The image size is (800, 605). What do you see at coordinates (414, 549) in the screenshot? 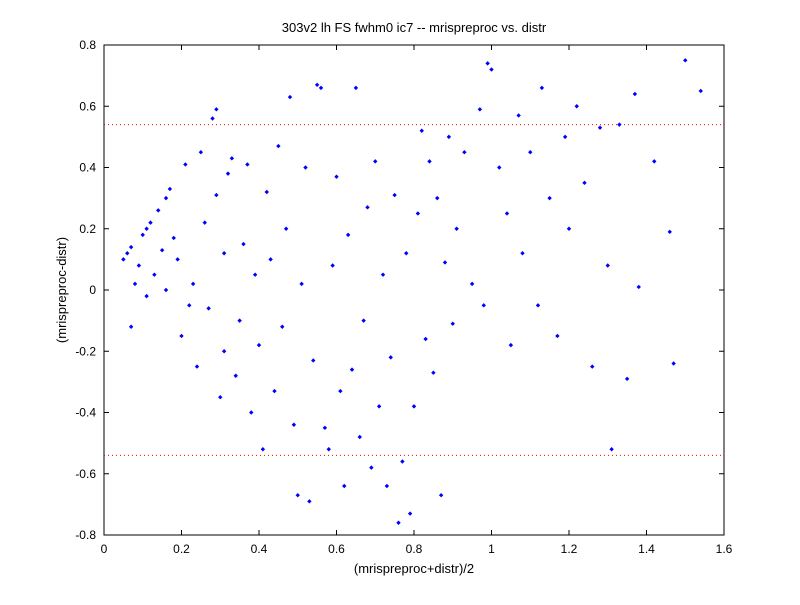
I see `x-tick-label: 0.8` at bounding box center [414, 549].